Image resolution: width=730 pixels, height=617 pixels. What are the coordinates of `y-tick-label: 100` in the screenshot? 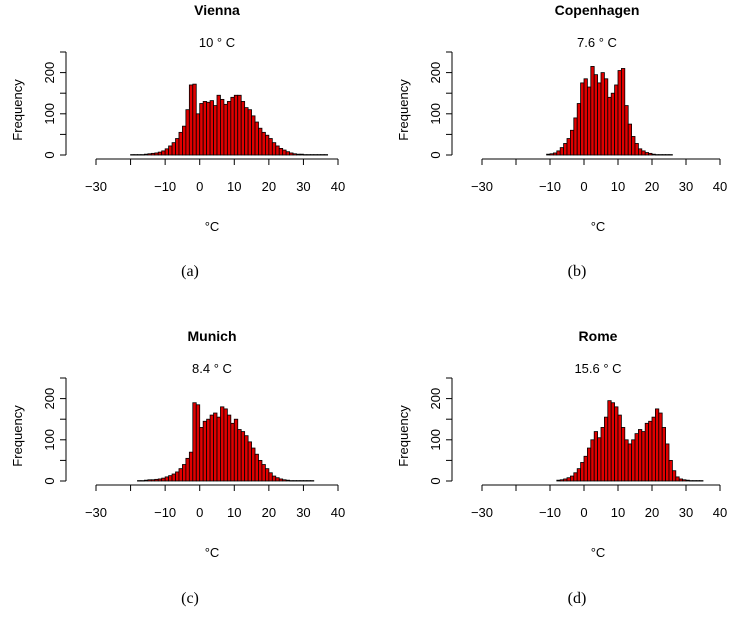 It's located at (435, 114).